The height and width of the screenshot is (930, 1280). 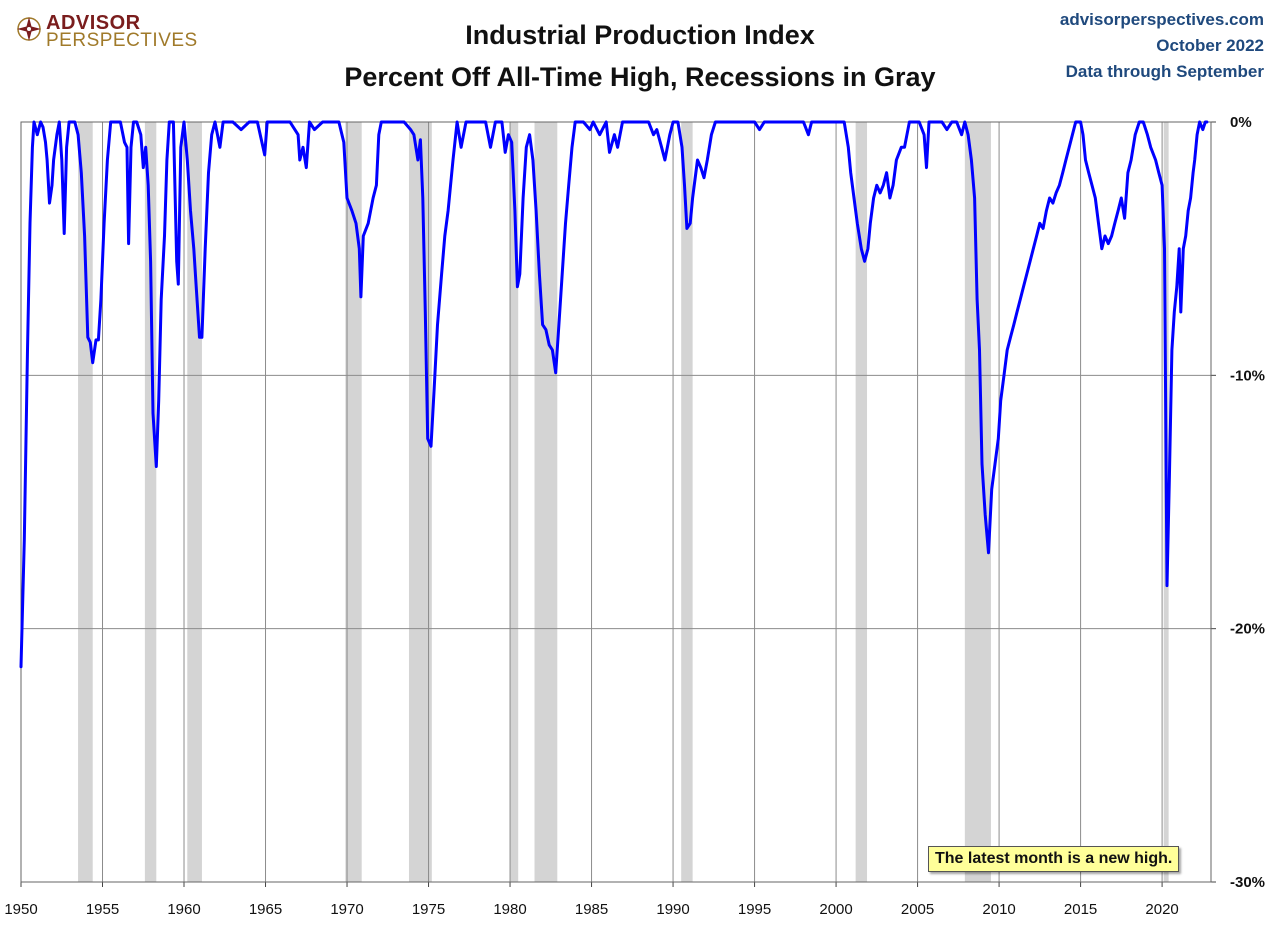 What do you see at coordinates (265, 909) in the screenshot?
I see `x-tick-label: 1965` at bounding box center [265, 909].